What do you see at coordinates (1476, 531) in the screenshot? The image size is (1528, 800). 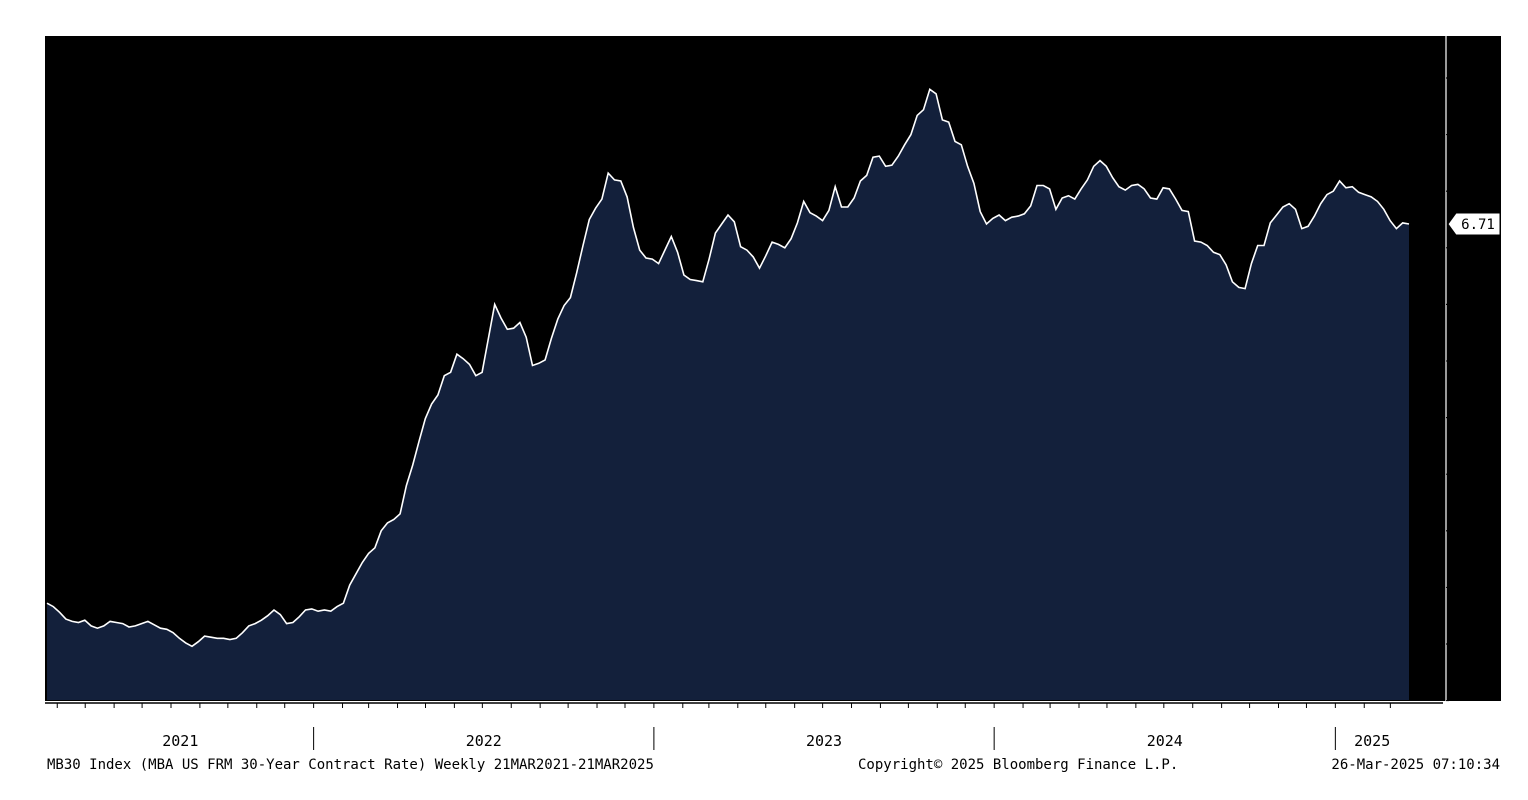 I see `y-tick-label: 4.00` at bounding box center [1476, 531].